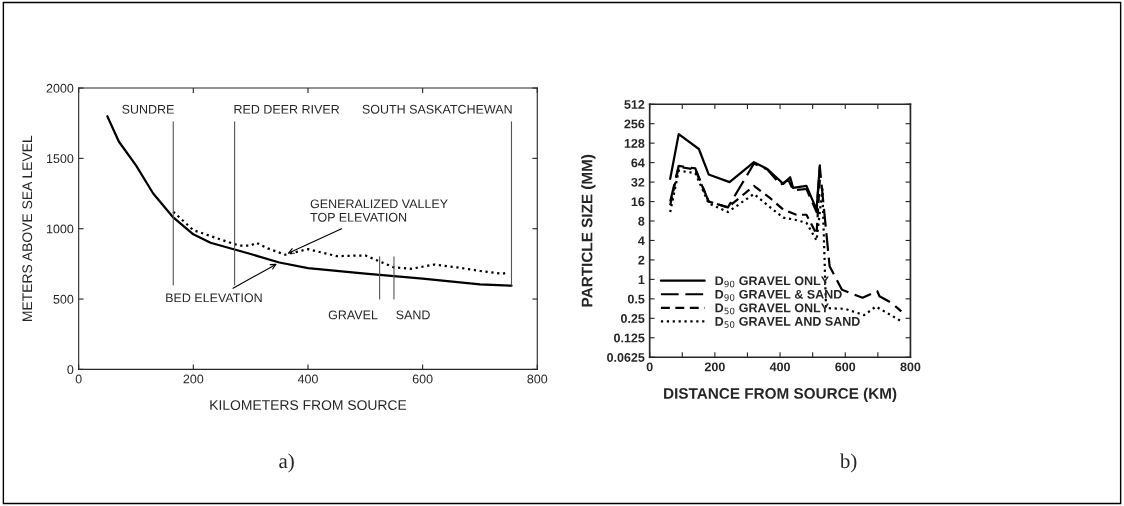 This screenshot has height=506, width=1124. I want to click on y-tick-label: 0.5, so click(636, 299).